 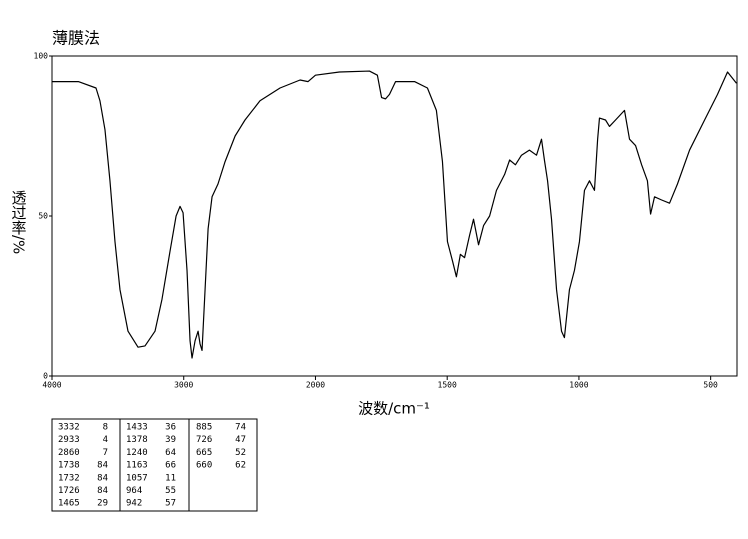 What do you see at coordinates (204, 453) in the screenshot?
I see `peak-wavenumber: 665` at bounding box center [204, 453].